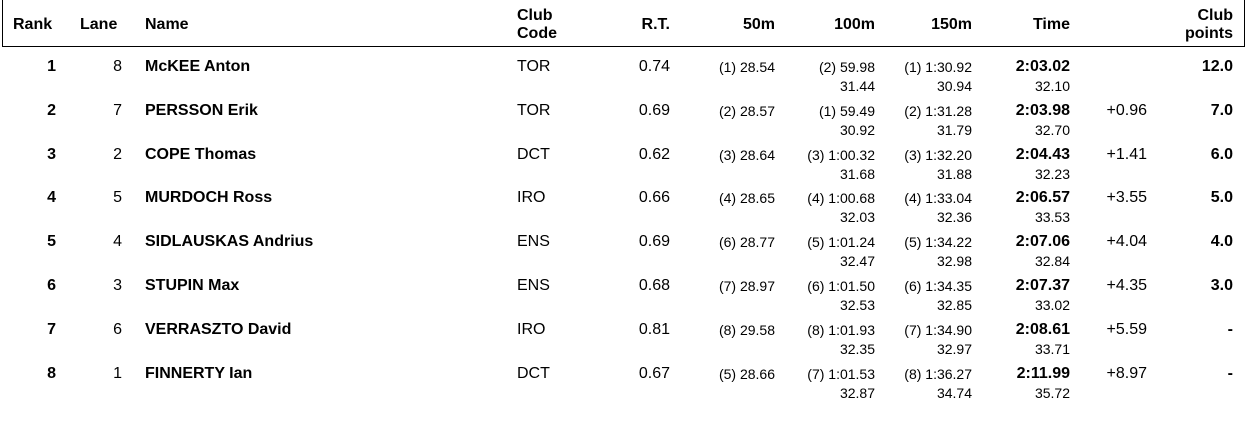 This screenshot has width=1250, height=421. I want to click on club-code-cell: ENS, so click(533, 242).